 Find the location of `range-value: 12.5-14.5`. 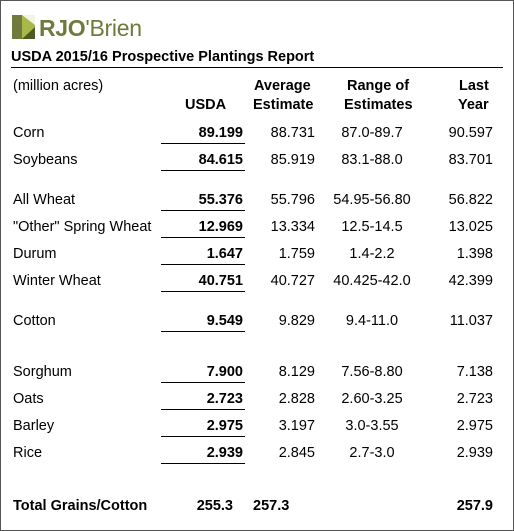

range-value: 12.5-14.5 is located at coordinates (372, 227).